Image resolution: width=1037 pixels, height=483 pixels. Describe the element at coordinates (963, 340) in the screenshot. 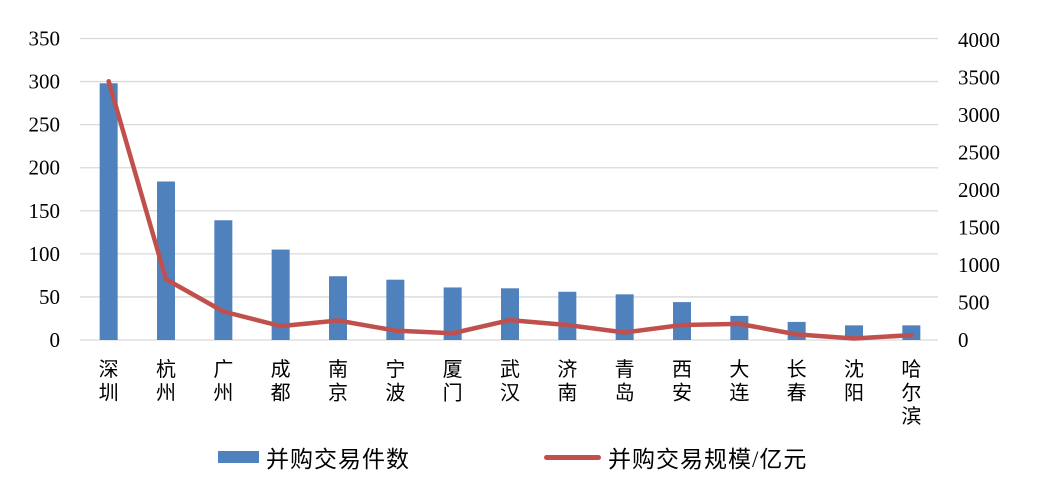

I see `right-axis-tick-label: 0` at that location.